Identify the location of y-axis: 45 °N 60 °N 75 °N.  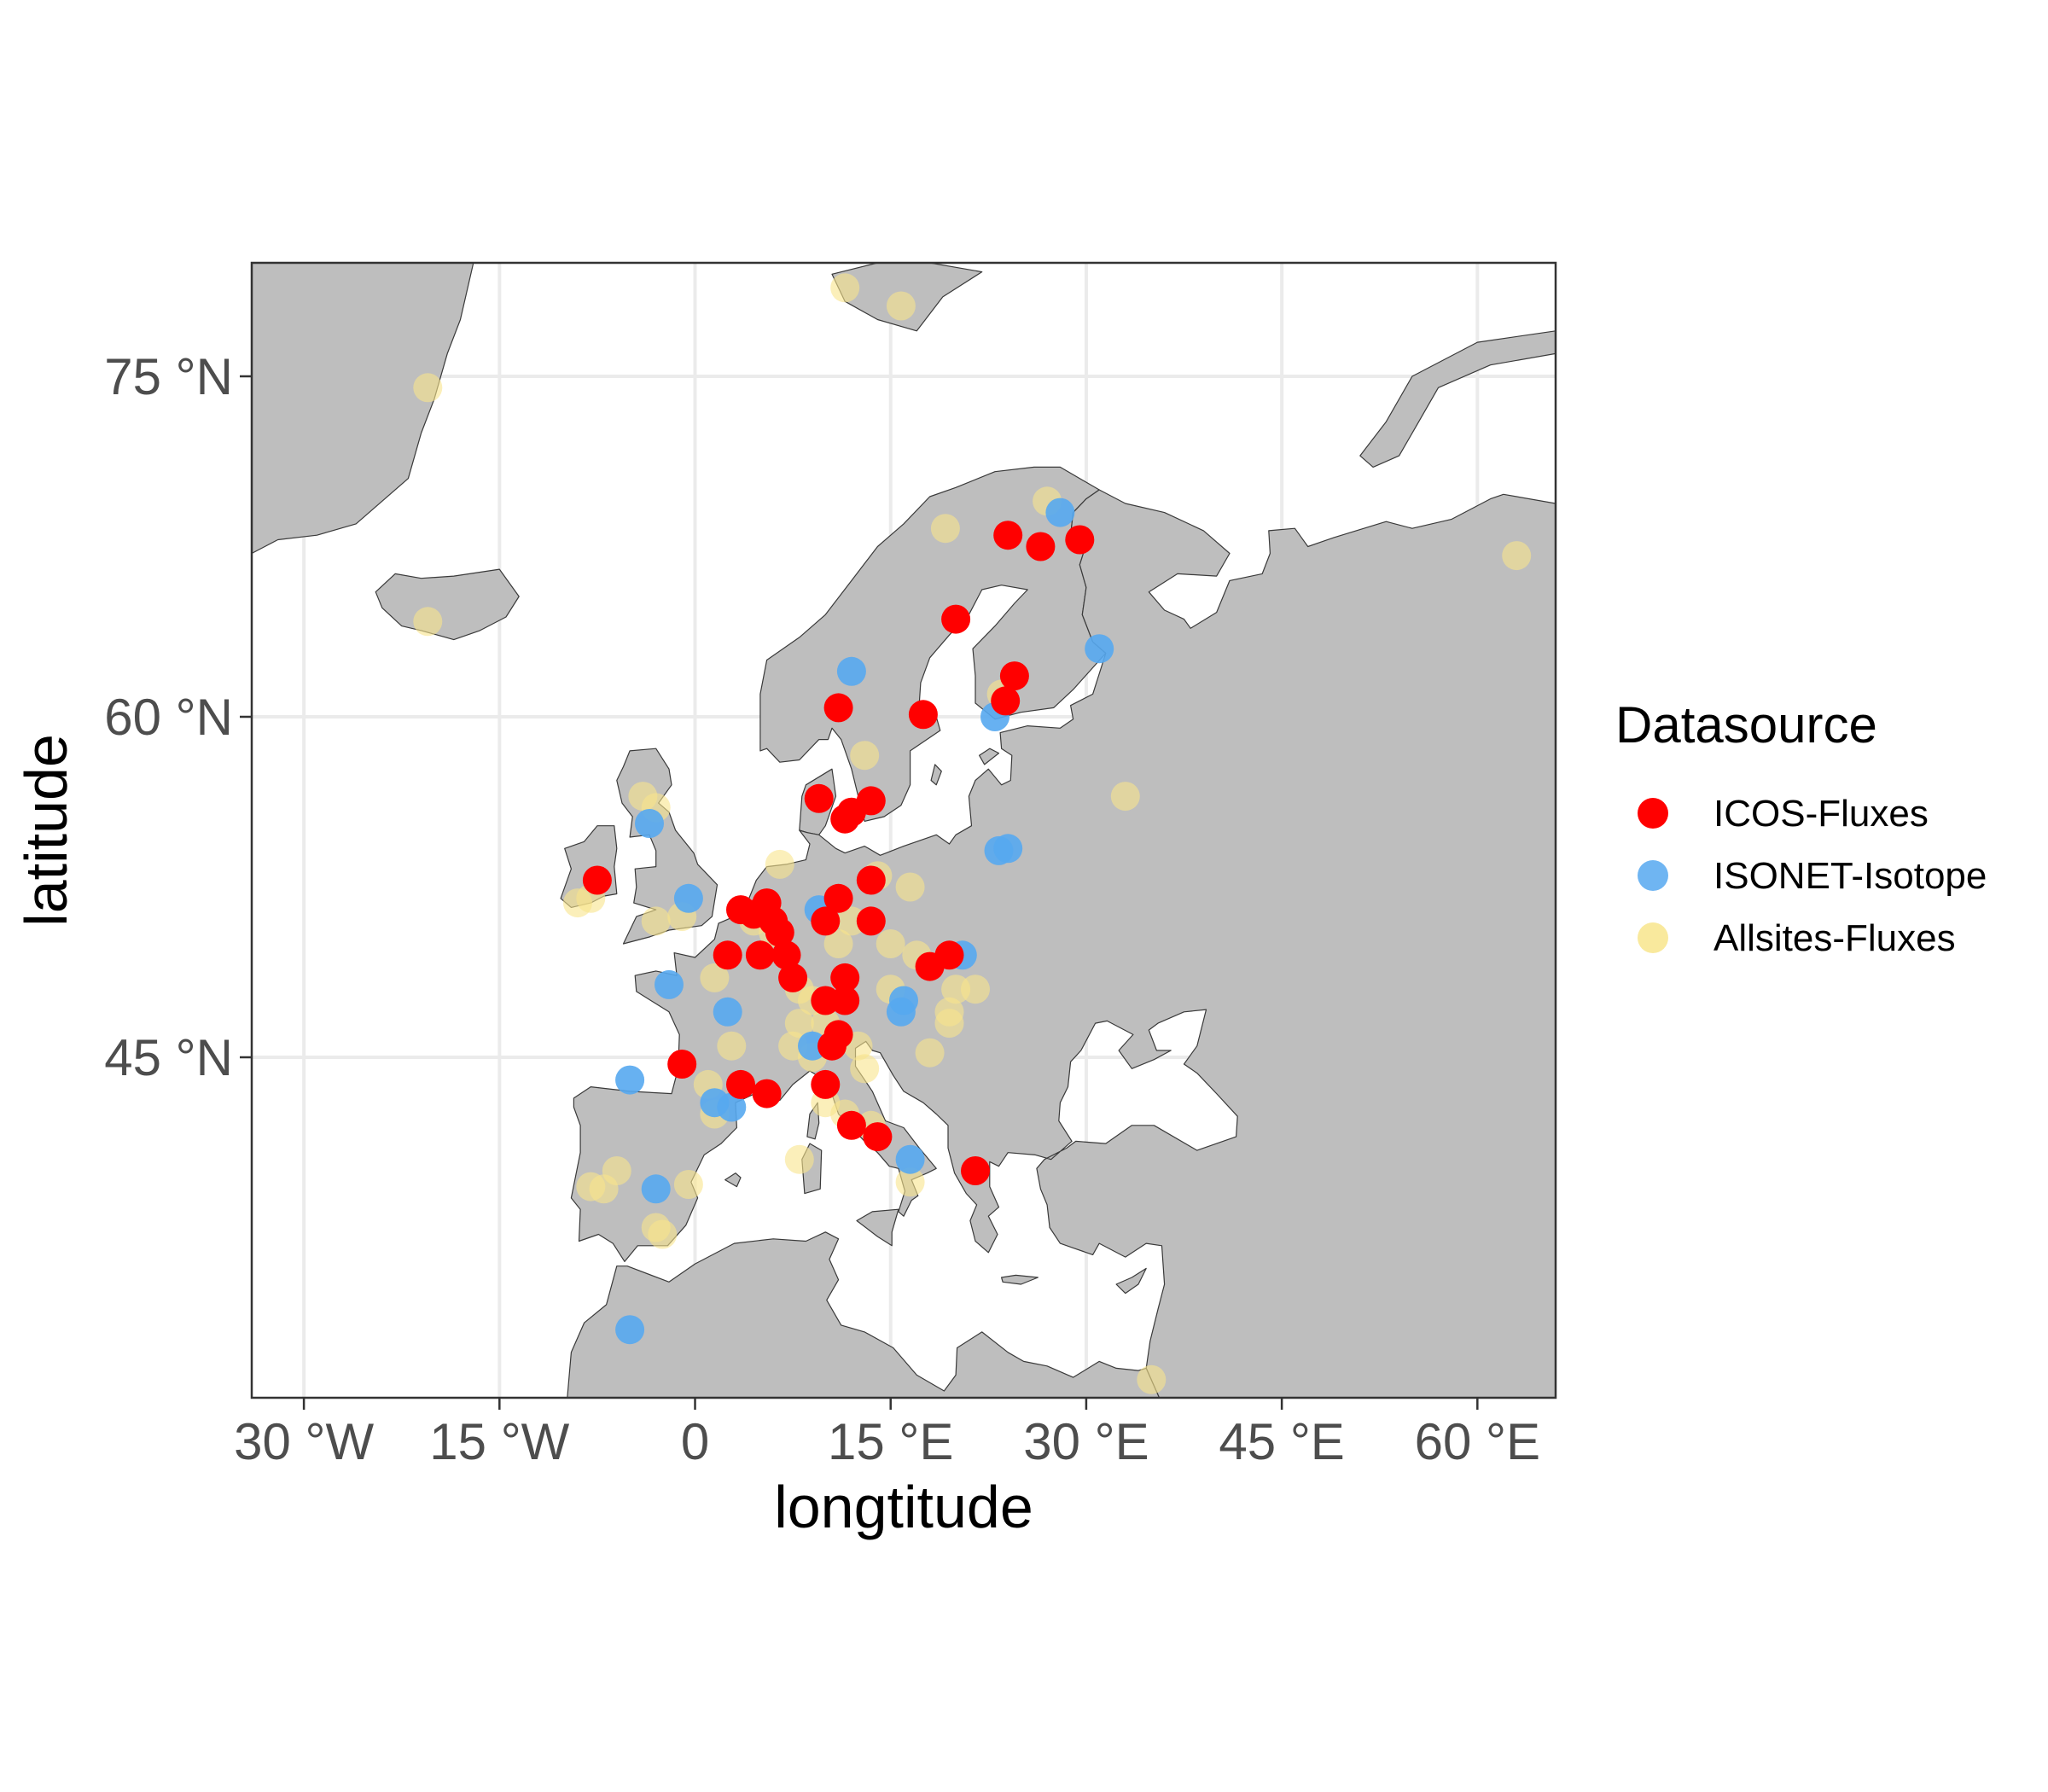
(178, 717).